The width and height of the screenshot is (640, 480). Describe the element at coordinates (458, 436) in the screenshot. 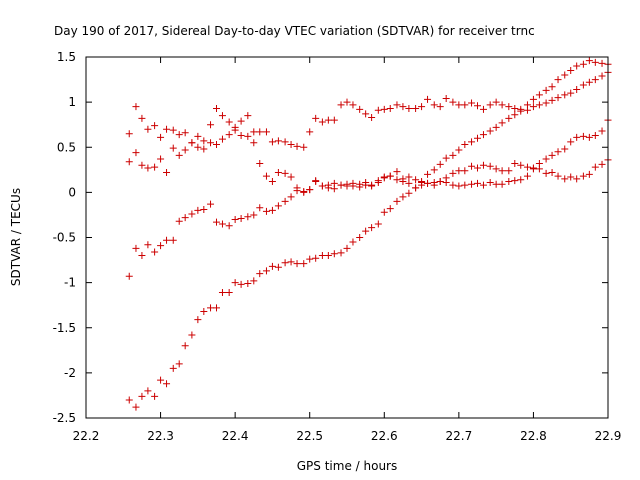

I see `x-tick-label: 22.7` at that location.